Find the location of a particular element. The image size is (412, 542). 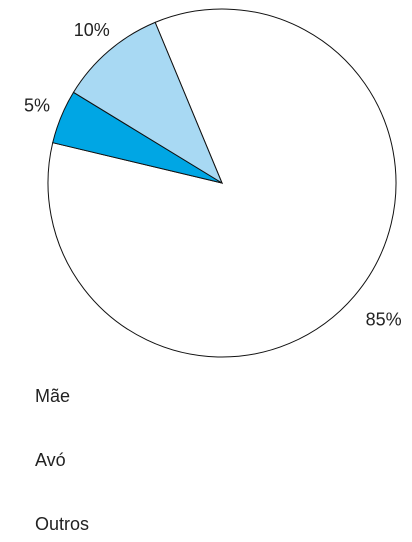

slice-label: 10% is located at coordinates (92, 30).